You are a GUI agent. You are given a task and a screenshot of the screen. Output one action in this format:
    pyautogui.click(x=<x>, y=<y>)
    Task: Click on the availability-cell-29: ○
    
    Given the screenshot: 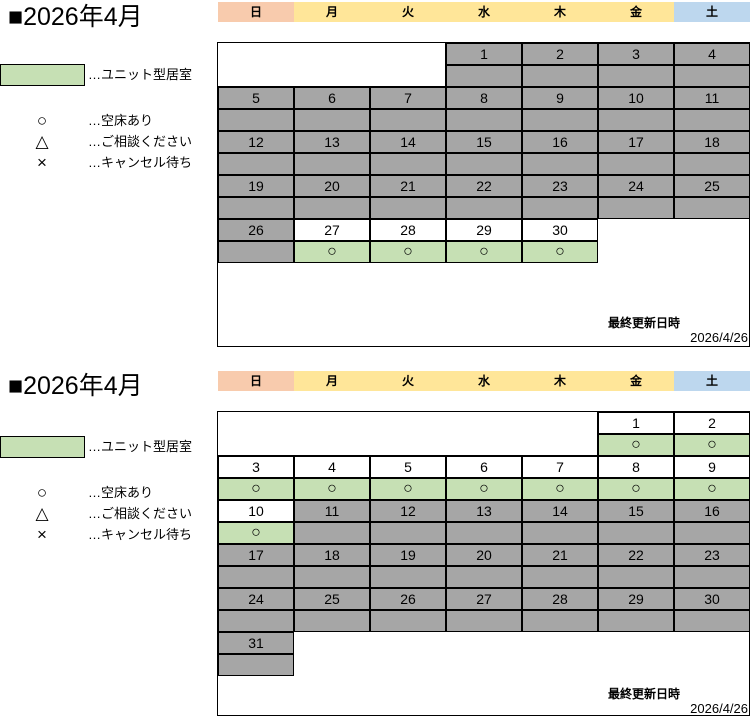 What is the action you would take?
    pyautogui.click(x=484, y=252)
    